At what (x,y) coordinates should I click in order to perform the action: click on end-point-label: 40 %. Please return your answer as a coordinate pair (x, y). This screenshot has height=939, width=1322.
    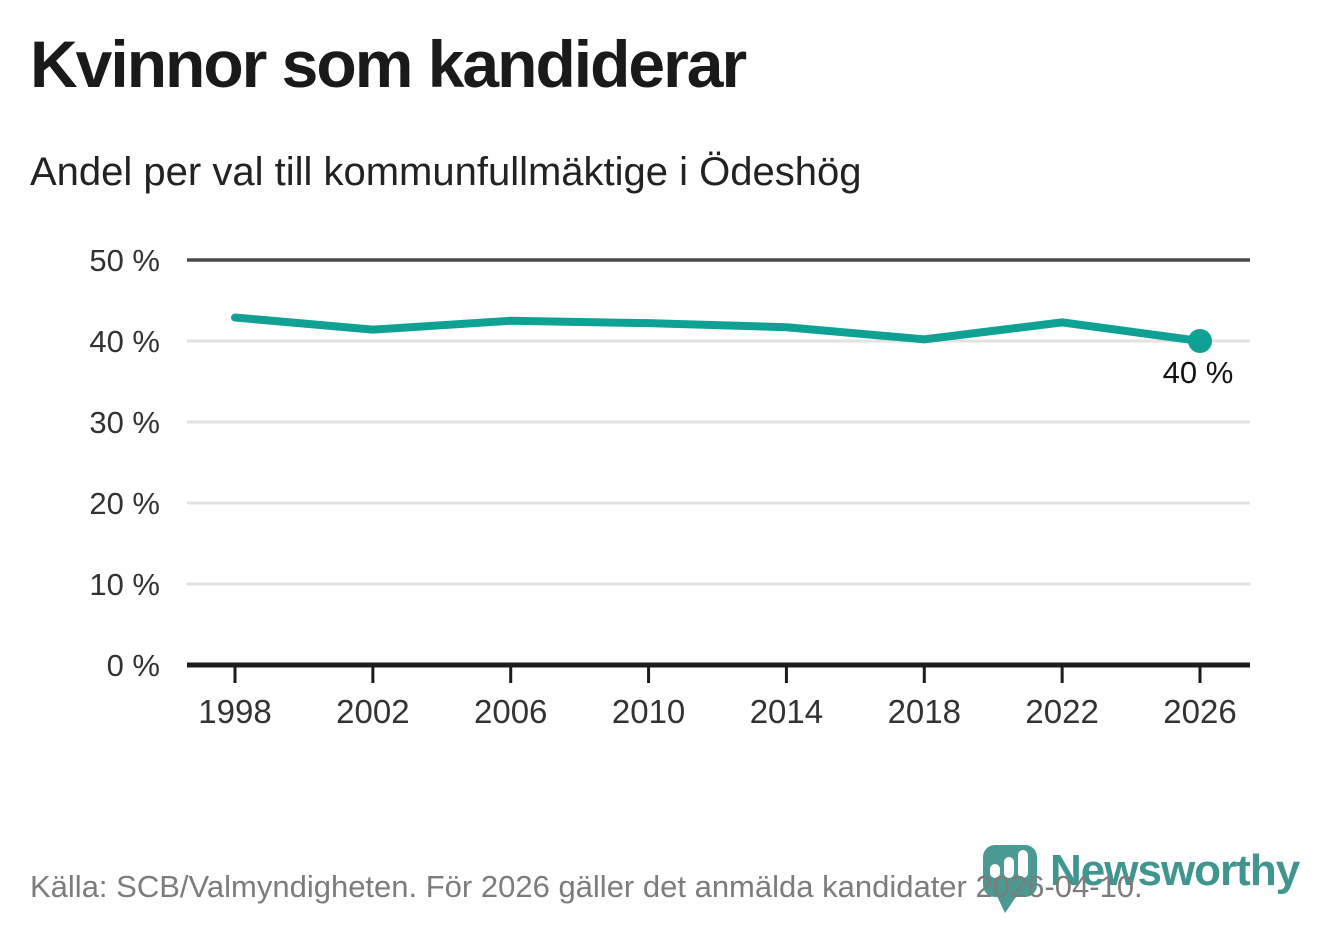
    Looking at the image, I should click on (1198, 372).